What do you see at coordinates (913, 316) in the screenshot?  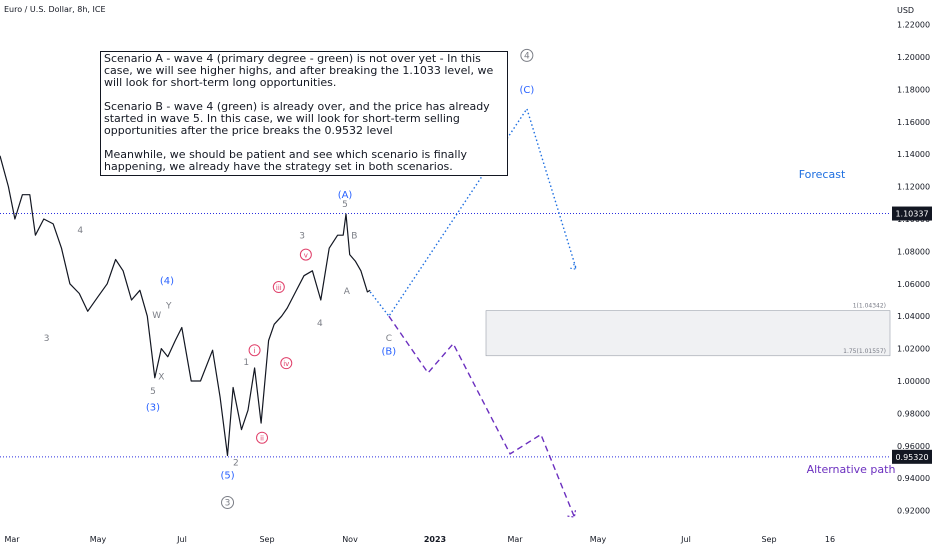 I see `y-tick-label: 1.04000` at bounding box center [913, 316].